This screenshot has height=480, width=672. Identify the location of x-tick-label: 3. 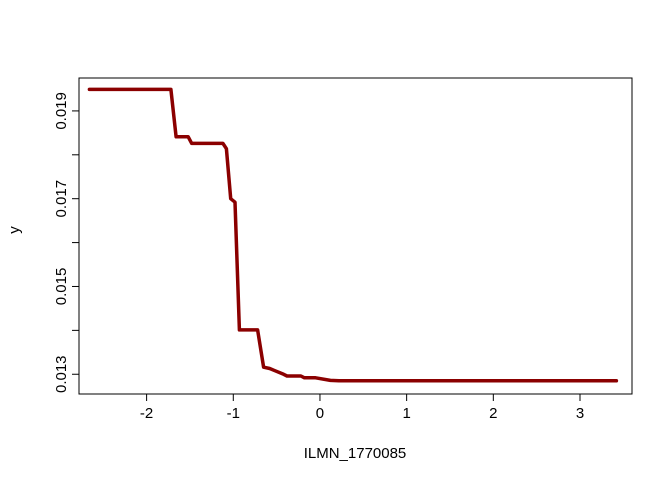
(580, 413).